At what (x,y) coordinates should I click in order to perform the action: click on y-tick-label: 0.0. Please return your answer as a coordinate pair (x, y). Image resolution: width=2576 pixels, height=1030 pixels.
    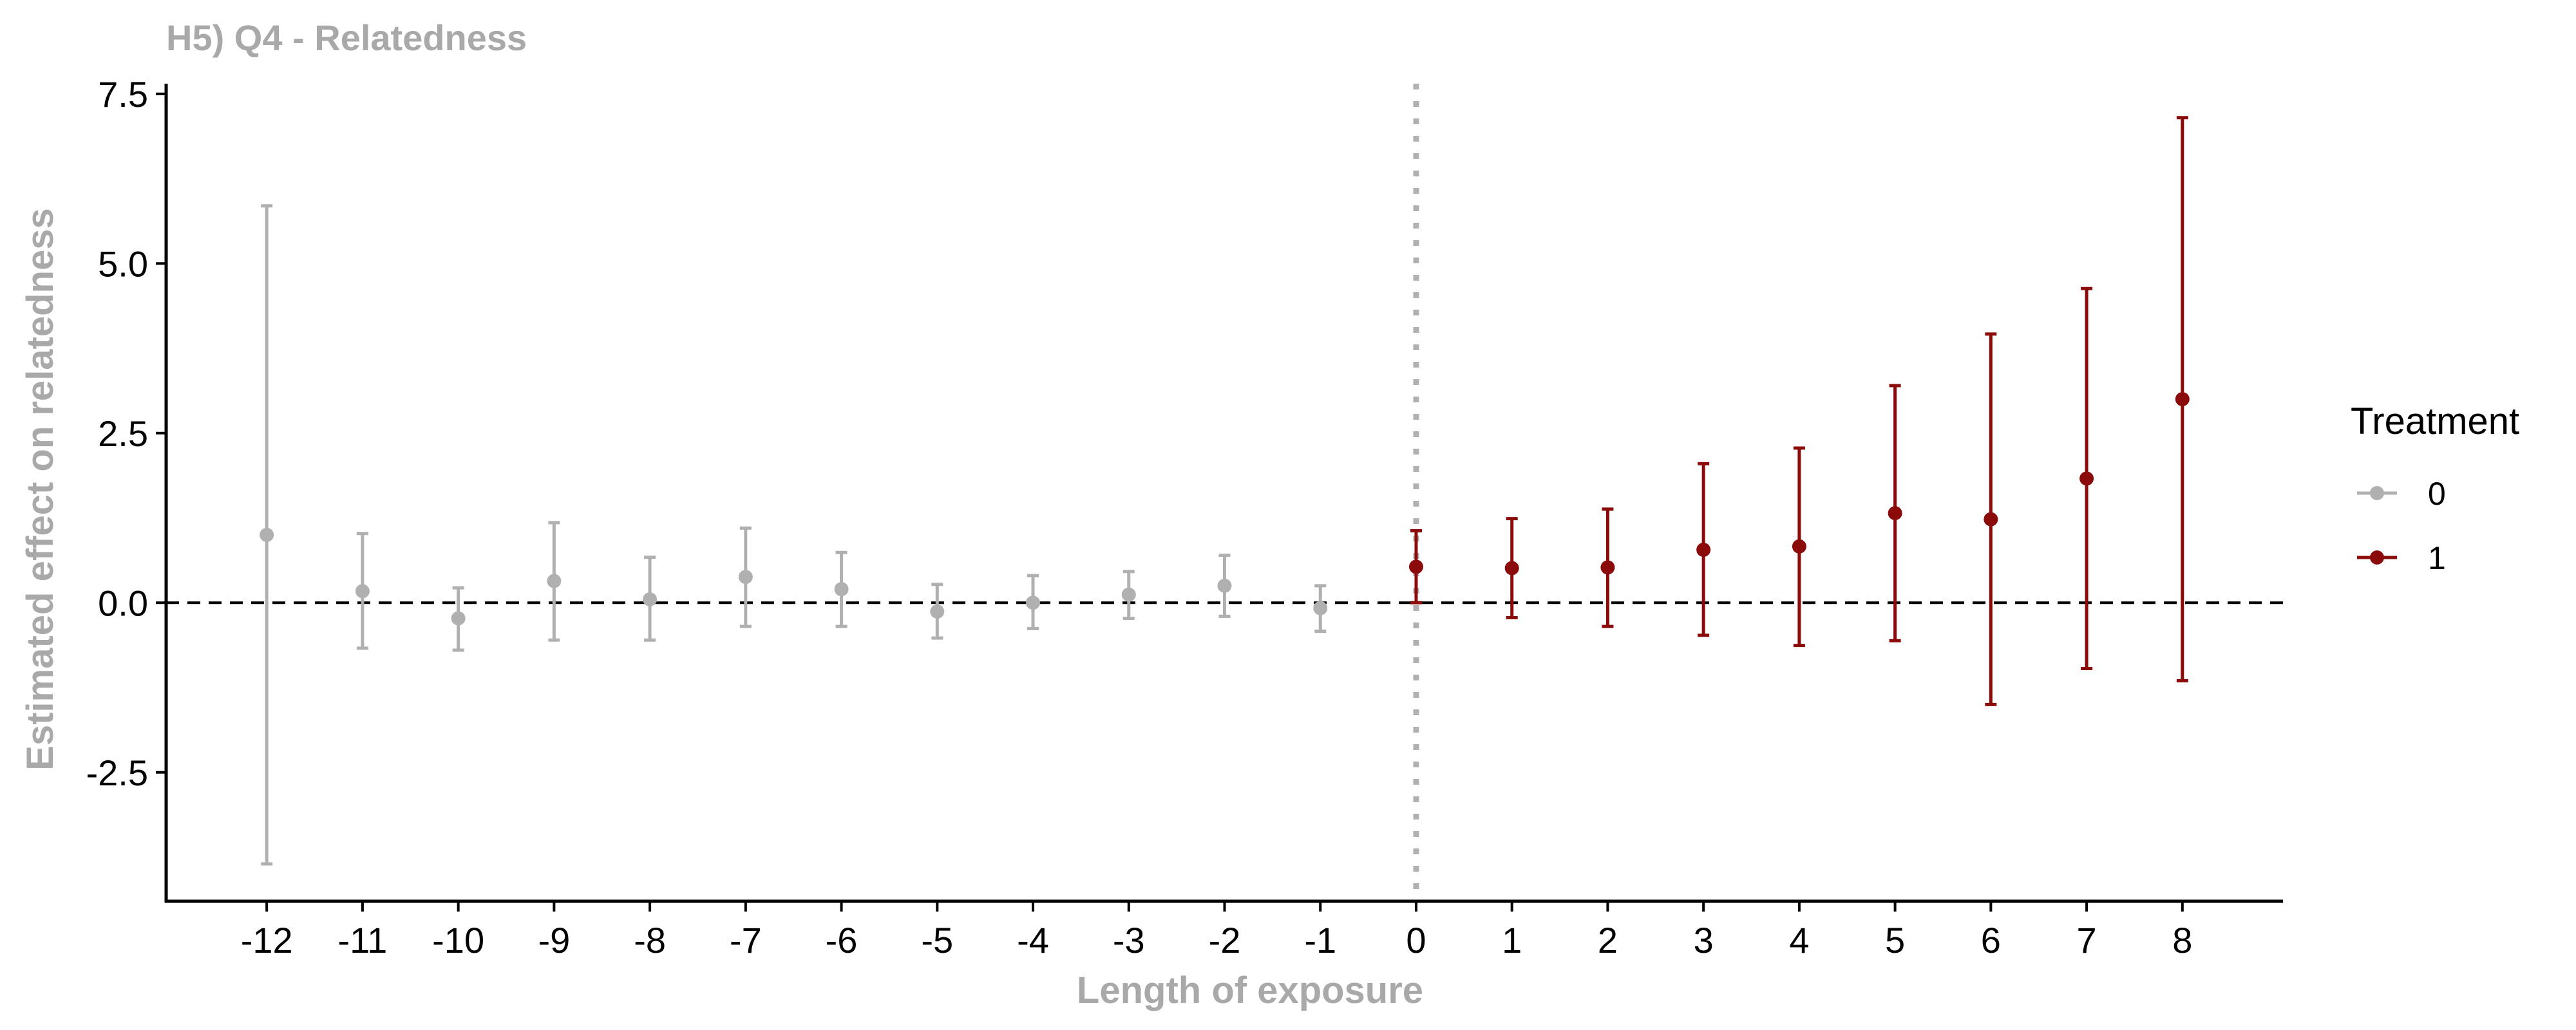
    Looking at the image, I should click on (123, 603).